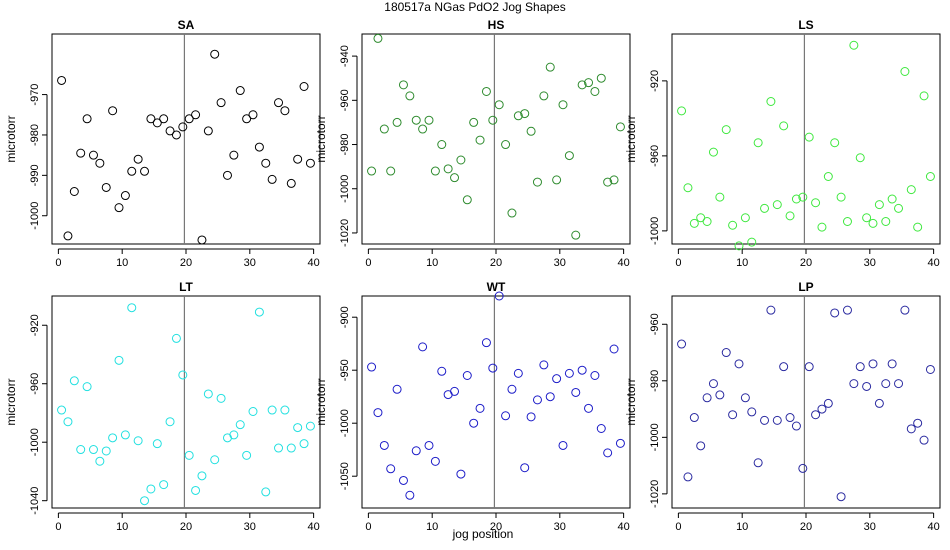 The width and height of the screenshot is (950, 550). What do you see at coordinates (345, 317) in the screenshot?
I see `y-tick-label: -900` at bounding box center [345, 317].